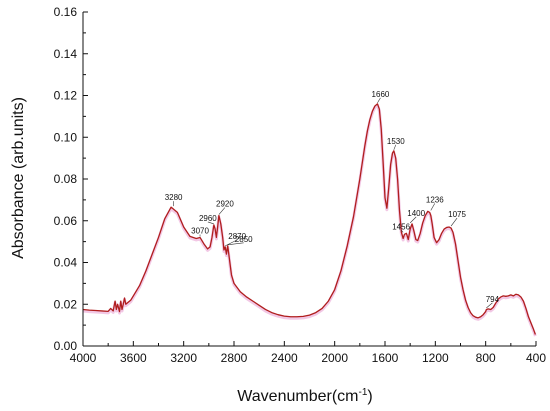 This screenshot has width=550, height=411. What do you see at coordinates (66, 179) in the screenshot?
I see `y-tick-label: 0.08` at bounding box center [66, 179].